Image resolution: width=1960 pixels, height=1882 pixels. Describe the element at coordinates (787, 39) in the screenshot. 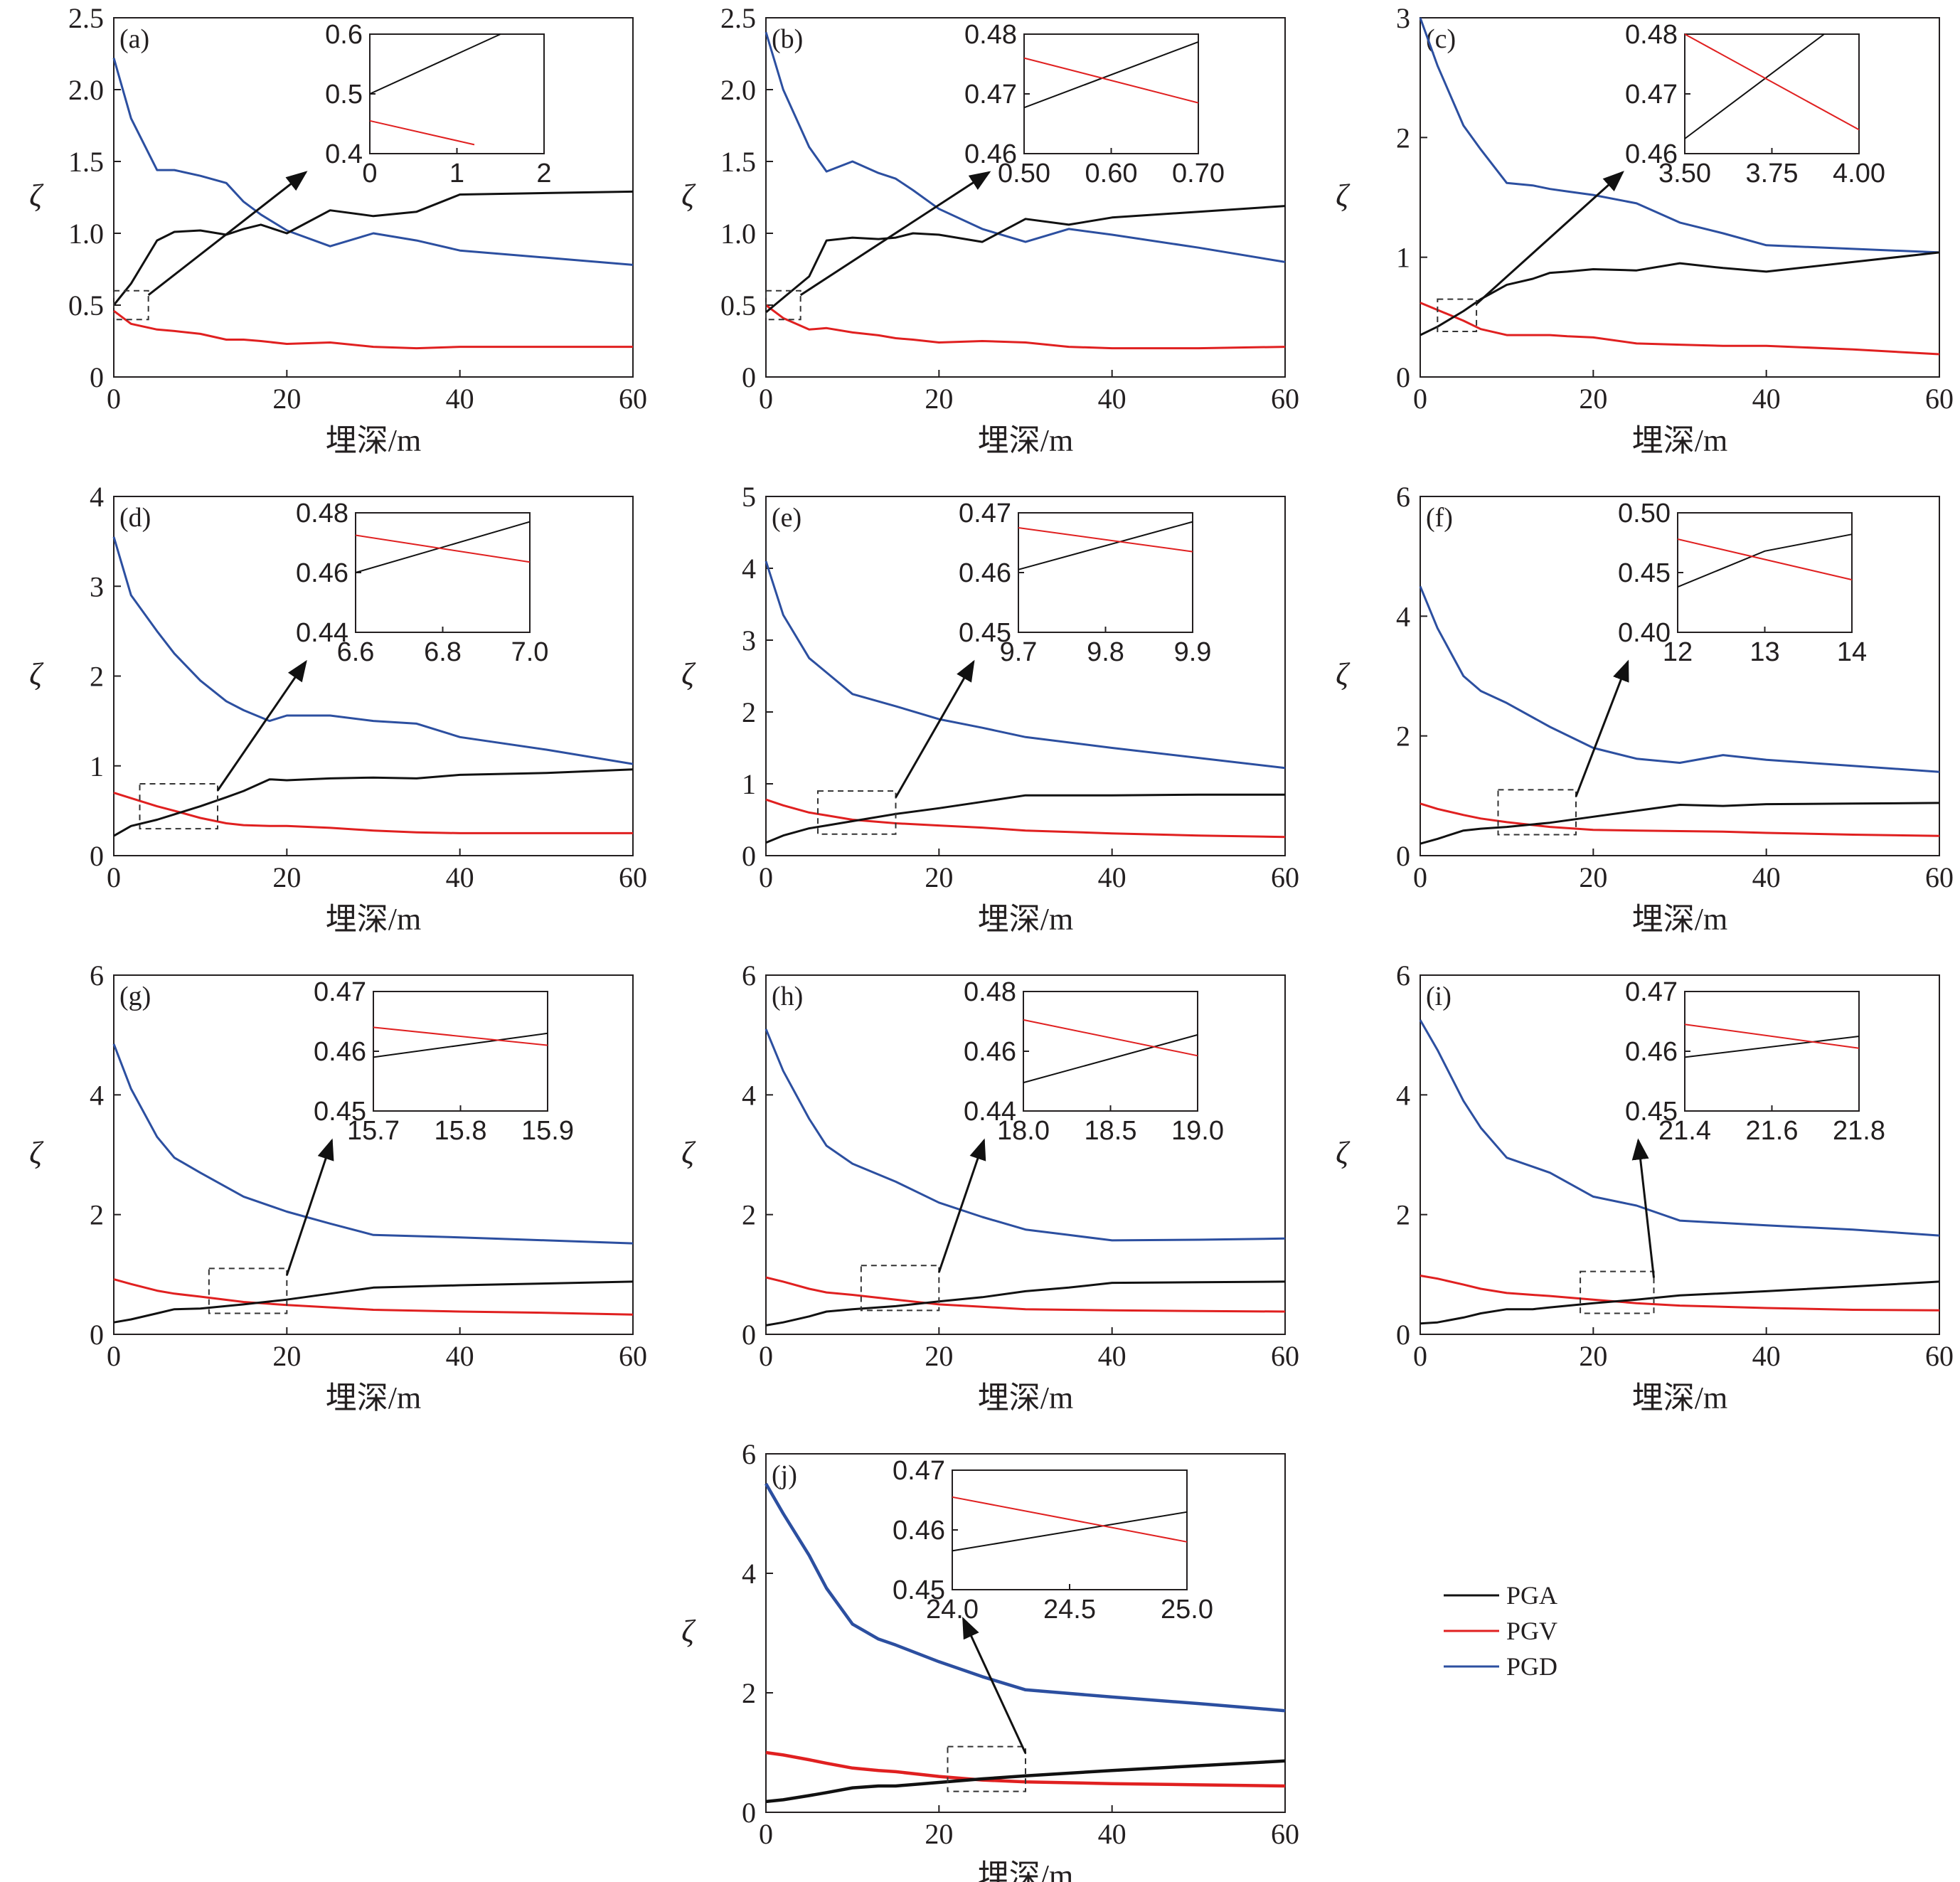

I see `panel-label: (b)` at that location.